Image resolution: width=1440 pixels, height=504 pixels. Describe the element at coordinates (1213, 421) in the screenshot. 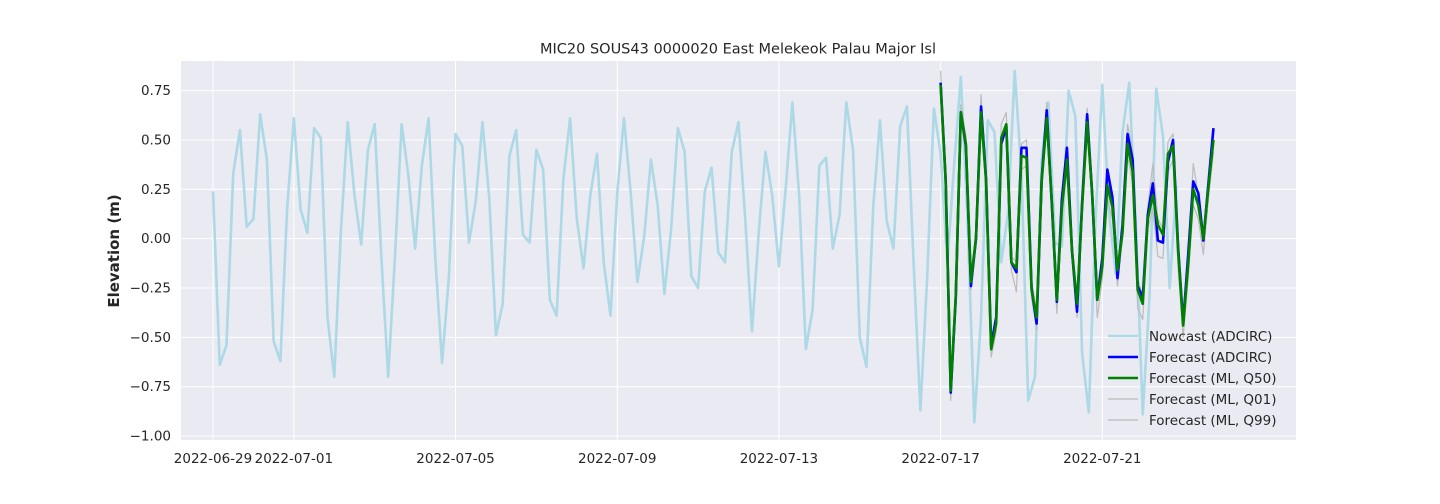

I see `legend-label: Forecast (ML, Q99)` at that location.